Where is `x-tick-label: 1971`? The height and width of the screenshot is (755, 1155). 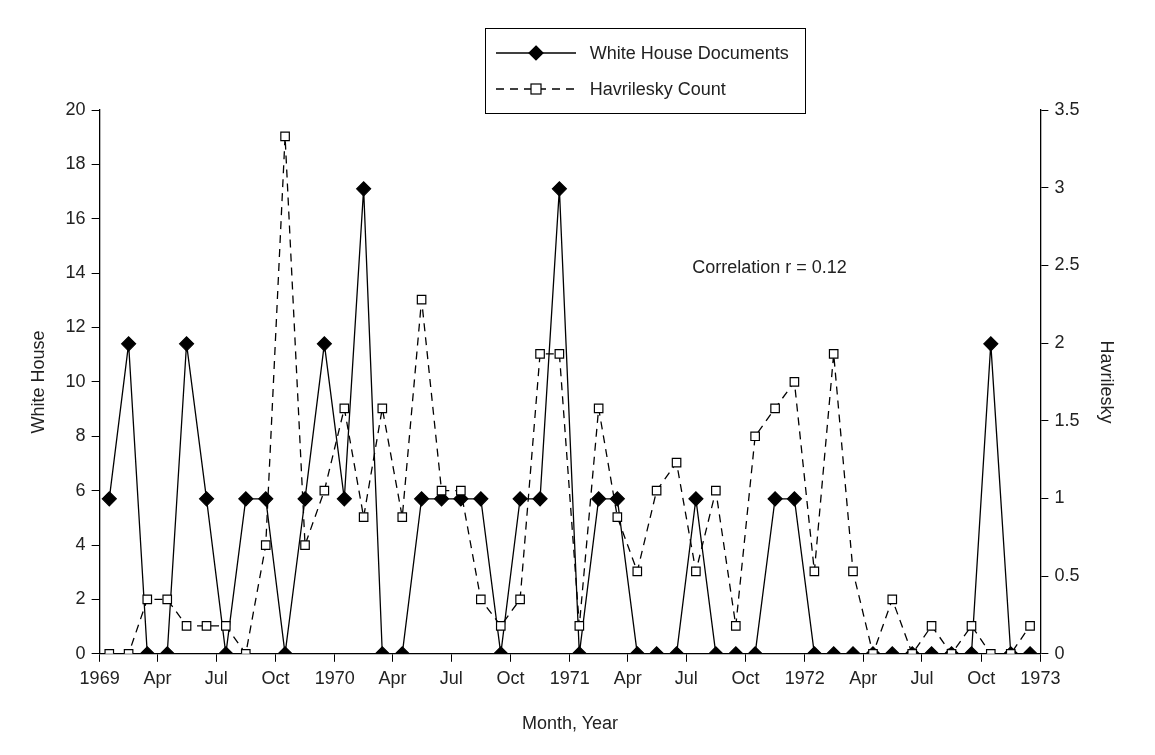
x-tick-label: 1971 is located at coordinates (569, 677).